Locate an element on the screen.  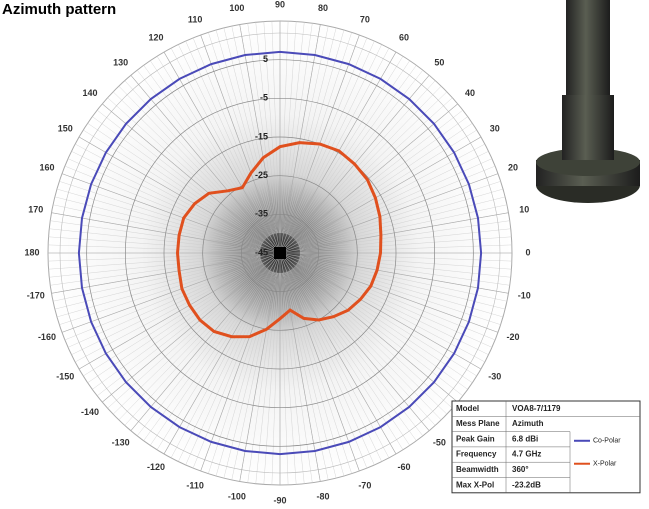
angle-tick-label: -20 is located at coordinates (513, 337).